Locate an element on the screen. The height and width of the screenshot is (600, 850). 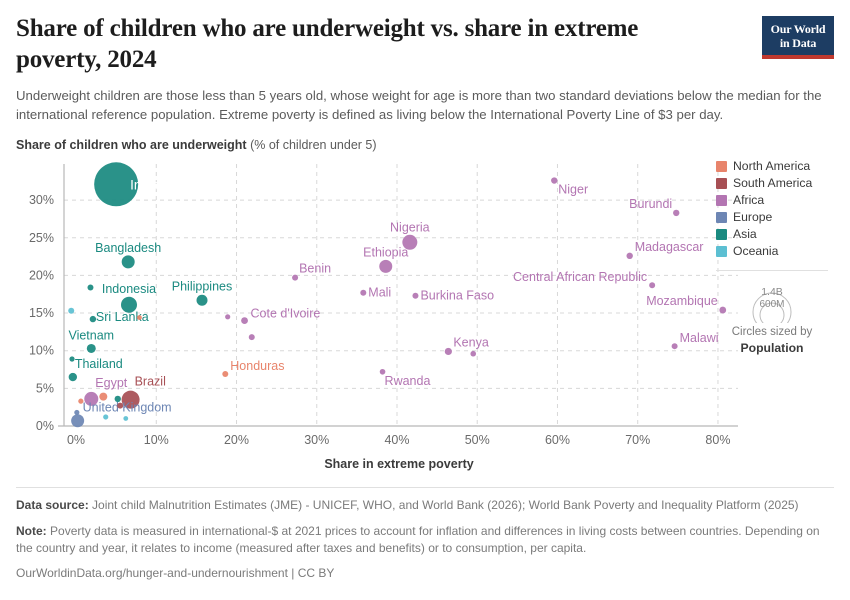
note-label: Note: is located at coordinates (31, 530).